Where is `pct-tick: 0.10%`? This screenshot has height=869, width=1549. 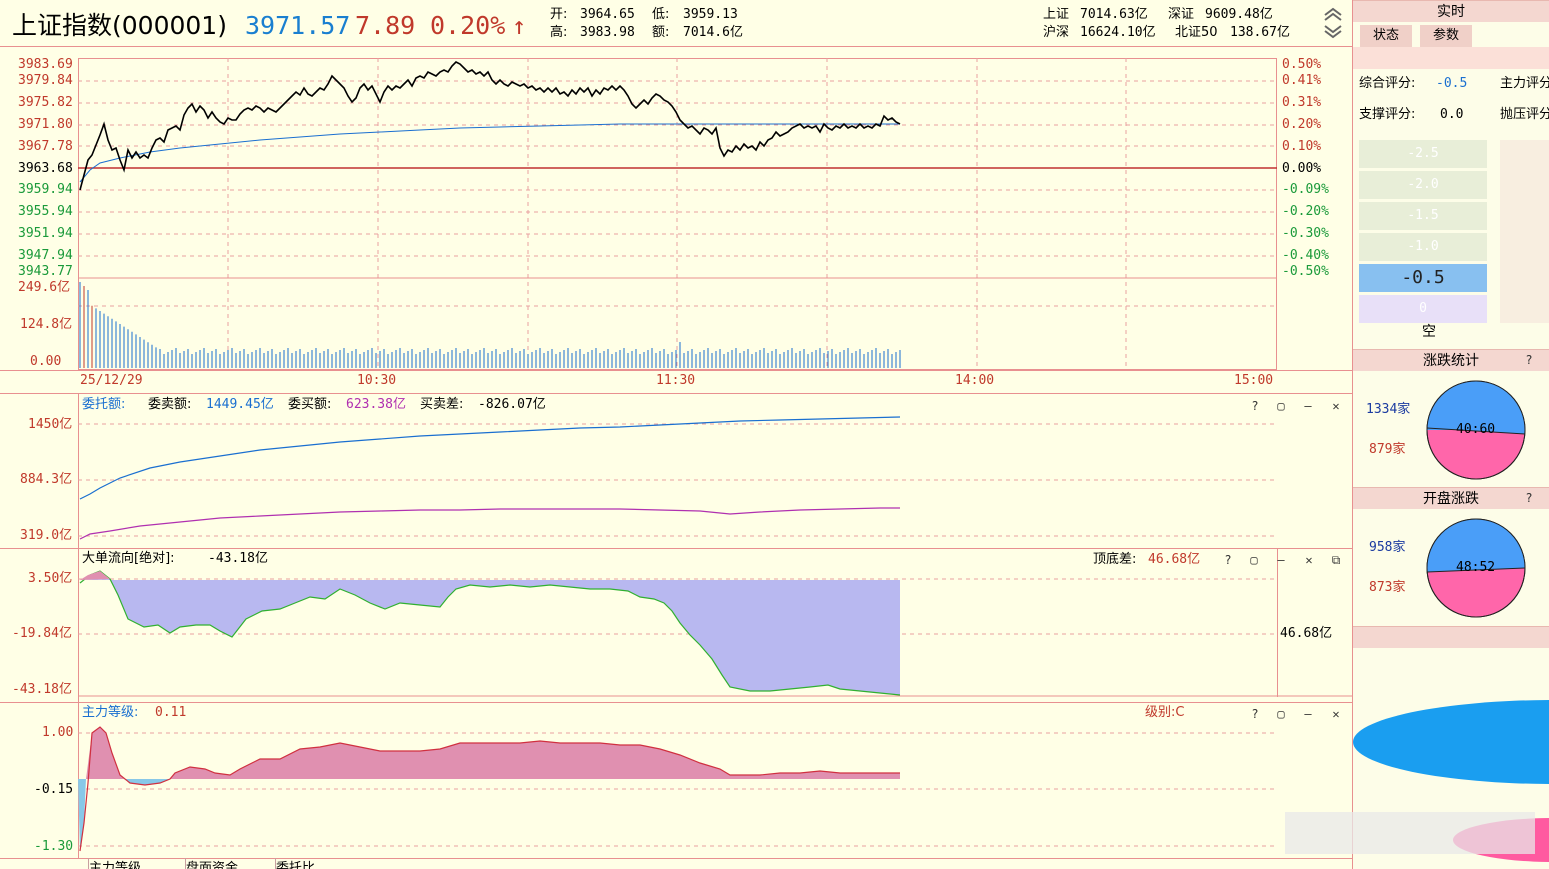
pct-tick: 0.10% is located at coordinates (1302, 146).